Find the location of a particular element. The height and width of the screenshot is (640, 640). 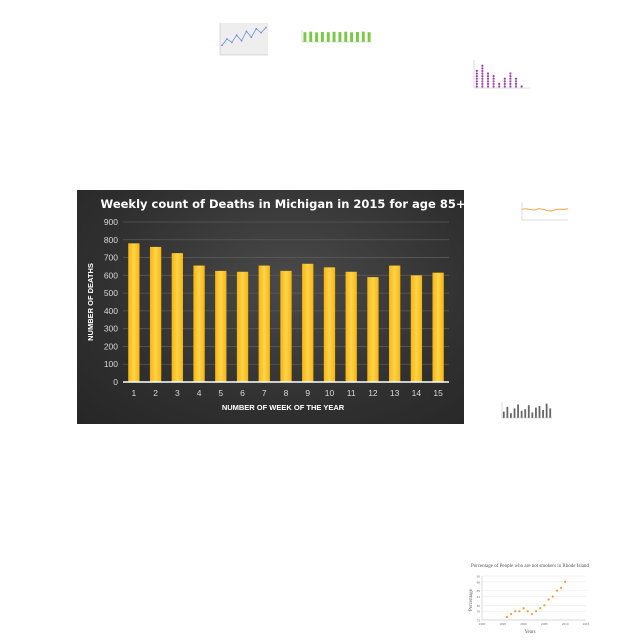

smokers-ylabel: Percentage is located at coordinates (471, 599).